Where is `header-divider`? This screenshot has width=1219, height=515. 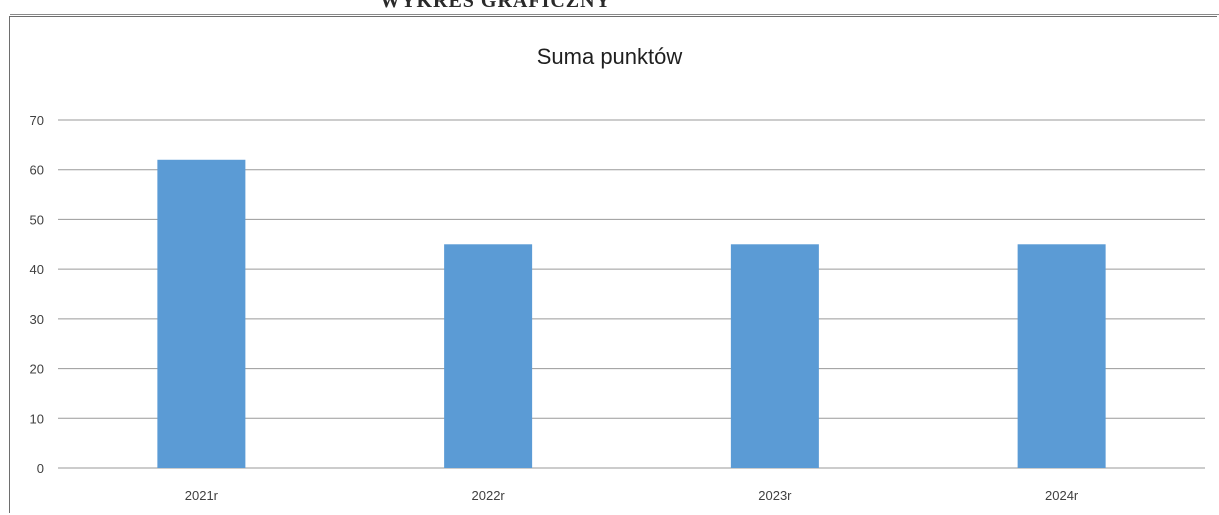
header-divider is located at coordinates (614, 14).